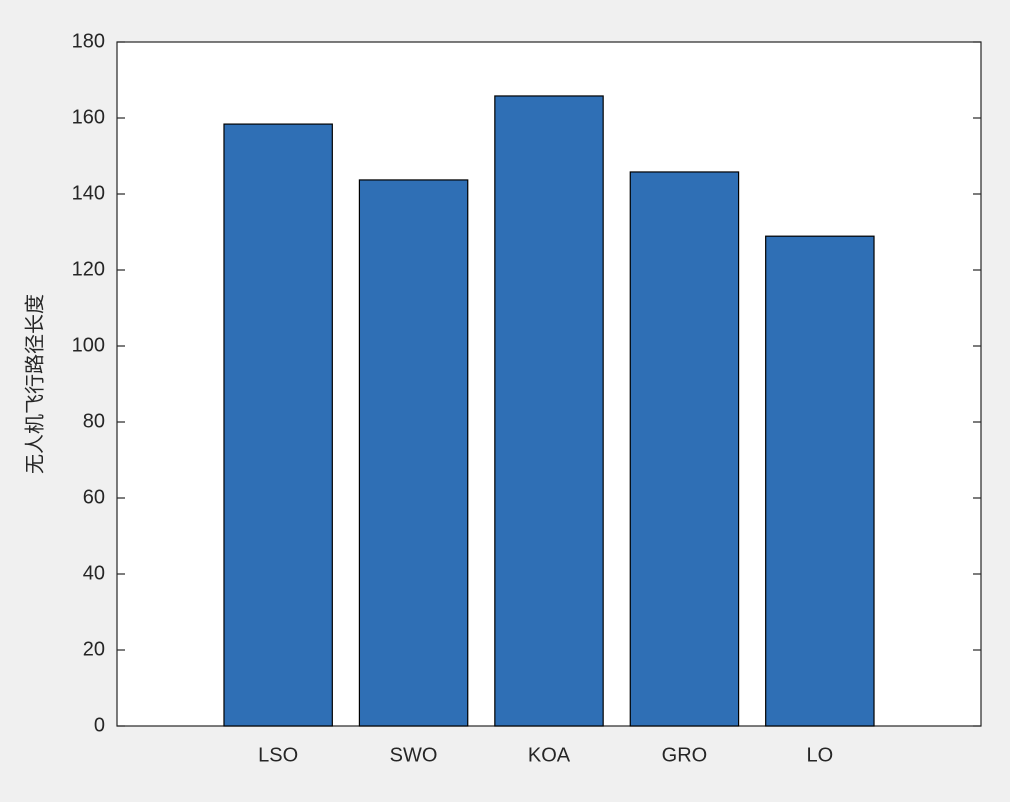  I want to click on y-tick-label: 20, so click(94, 649).